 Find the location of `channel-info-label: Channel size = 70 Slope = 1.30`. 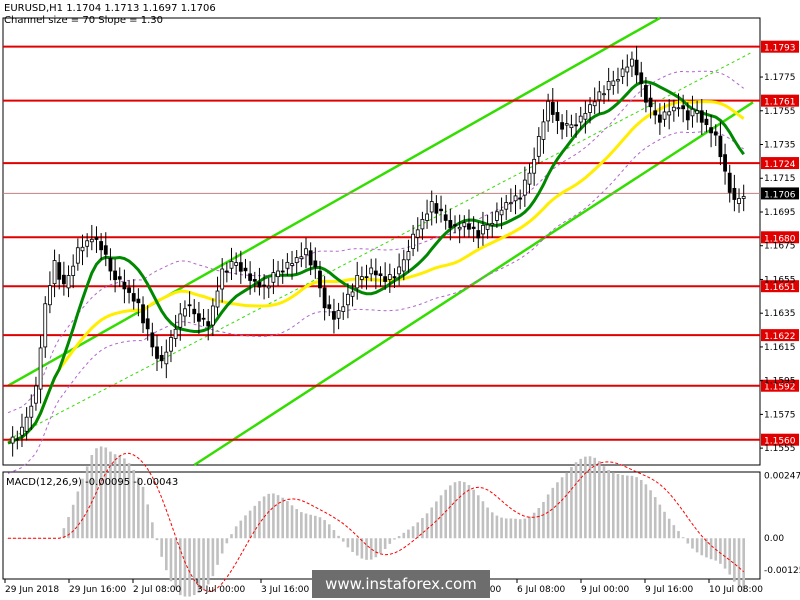

channel-info-label: Channel size = 70 Slope = 1.30 is located at coordinates (84, 20).